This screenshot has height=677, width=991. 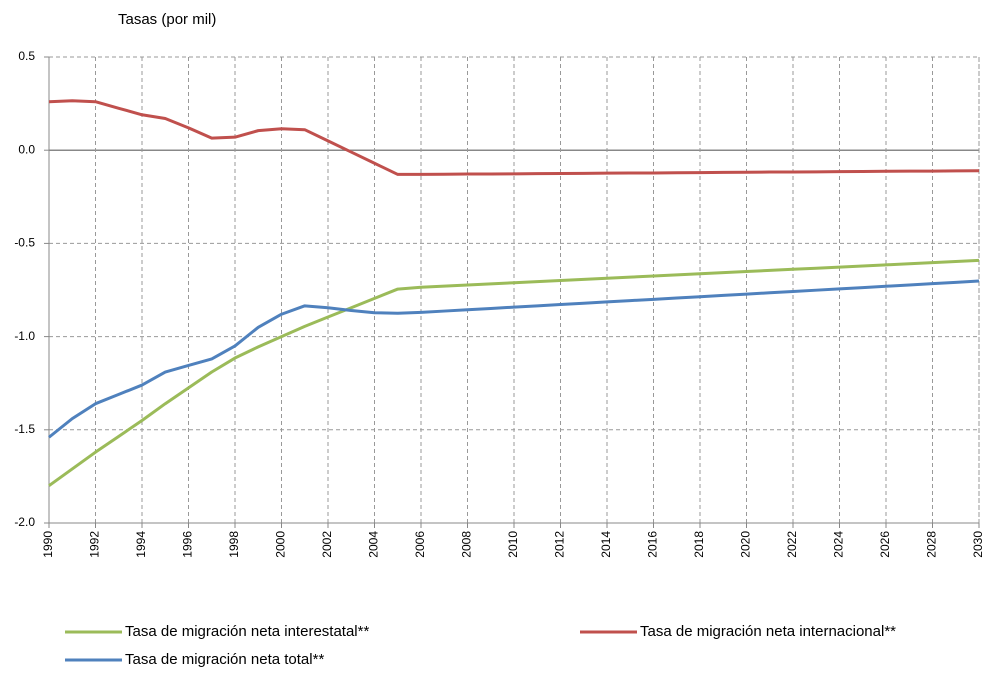 I want to click on legend-label: Tasa de migración neta total**, so click(x=224, y=659).